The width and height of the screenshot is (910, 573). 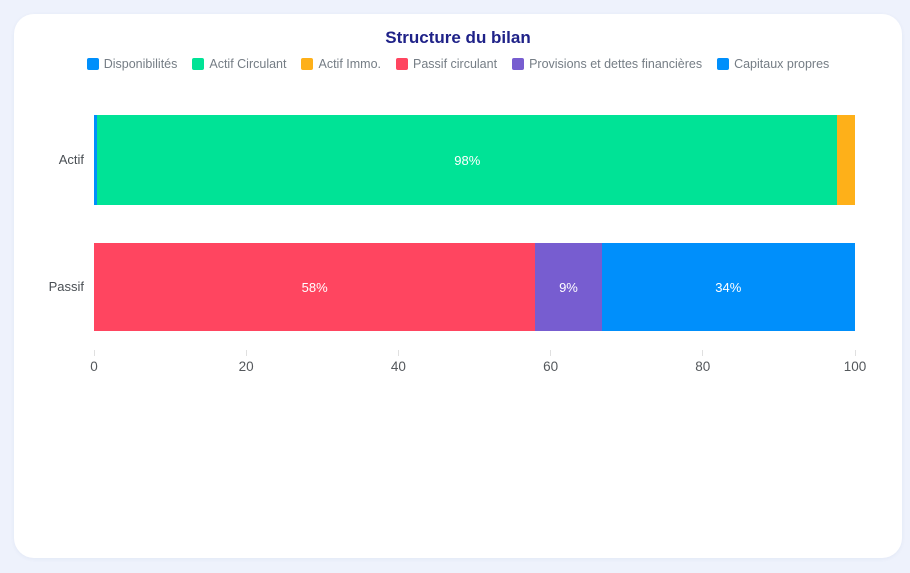 I want to click on legend-item: Actif Immo., so click(x=341, y=64).